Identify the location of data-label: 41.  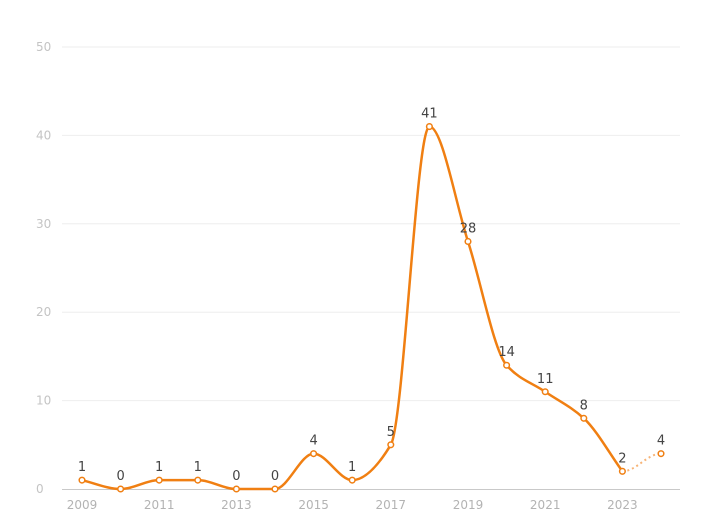
(429, 114).